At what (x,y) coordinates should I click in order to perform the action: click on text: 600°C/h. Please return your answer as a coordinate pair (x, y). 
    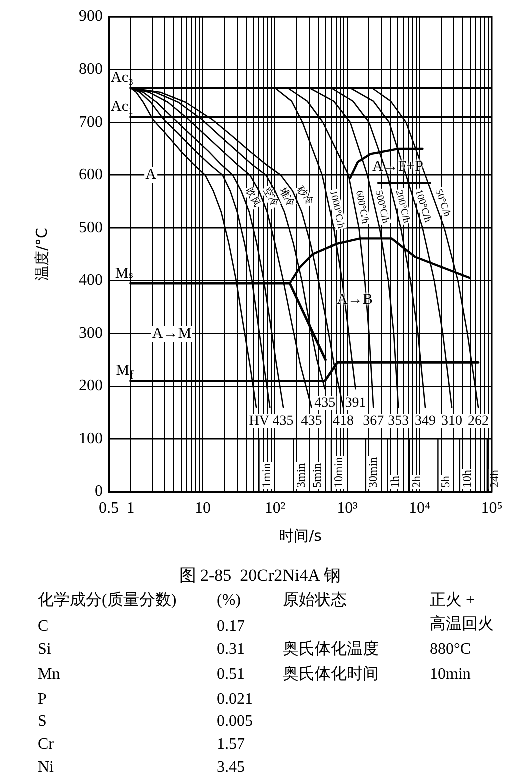
    Looking at the image, I should click on (362, 207).